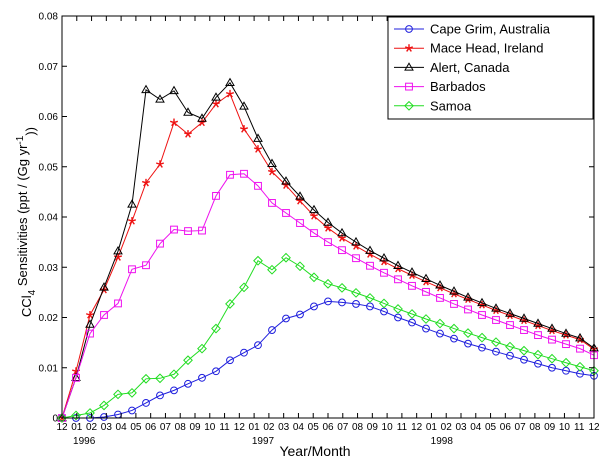  I want to click on x-tick-label: 05, so click(314, 427).